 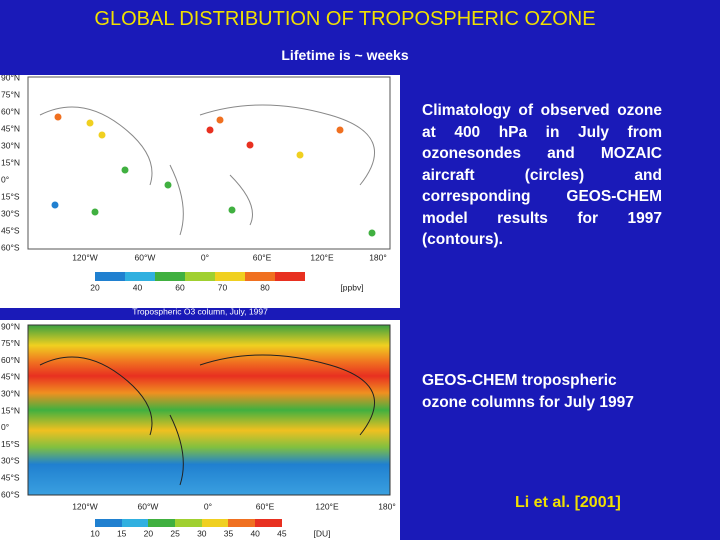 What do you see at coordinates (213, 175) in the screenshot?
I see `observation-dots` at bounding box center [213, 175].